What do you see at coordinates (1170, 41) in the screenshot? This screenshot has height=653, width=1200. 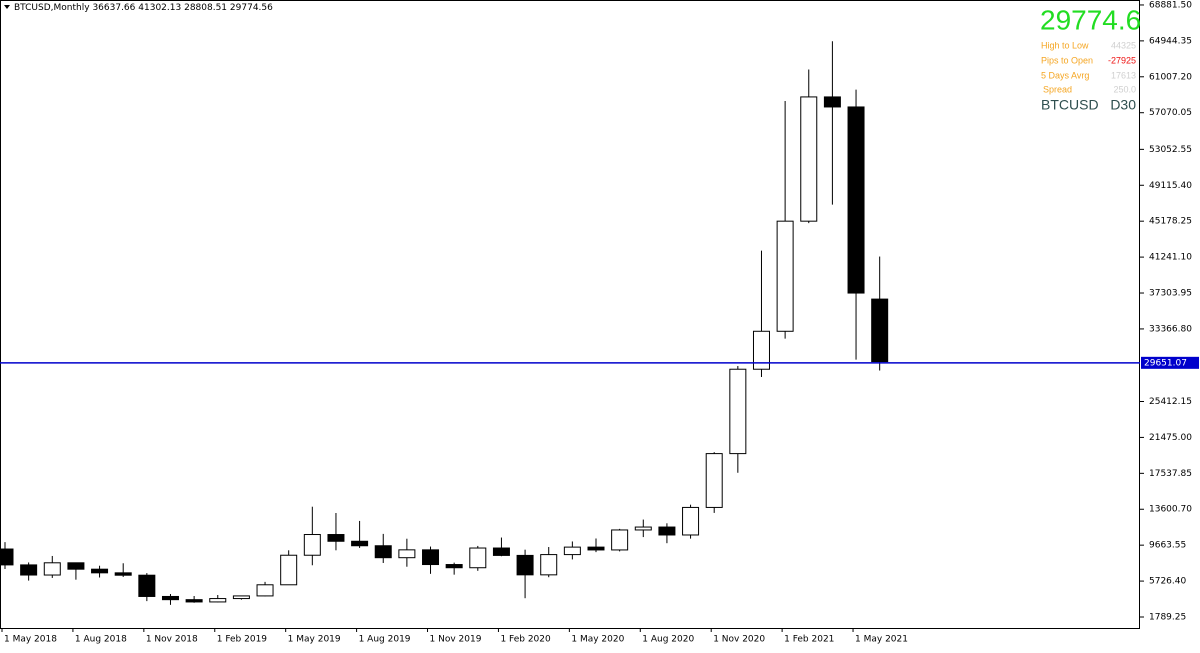 I see `y-tick-label: 64944.35` at bounding box center [1170, 41].